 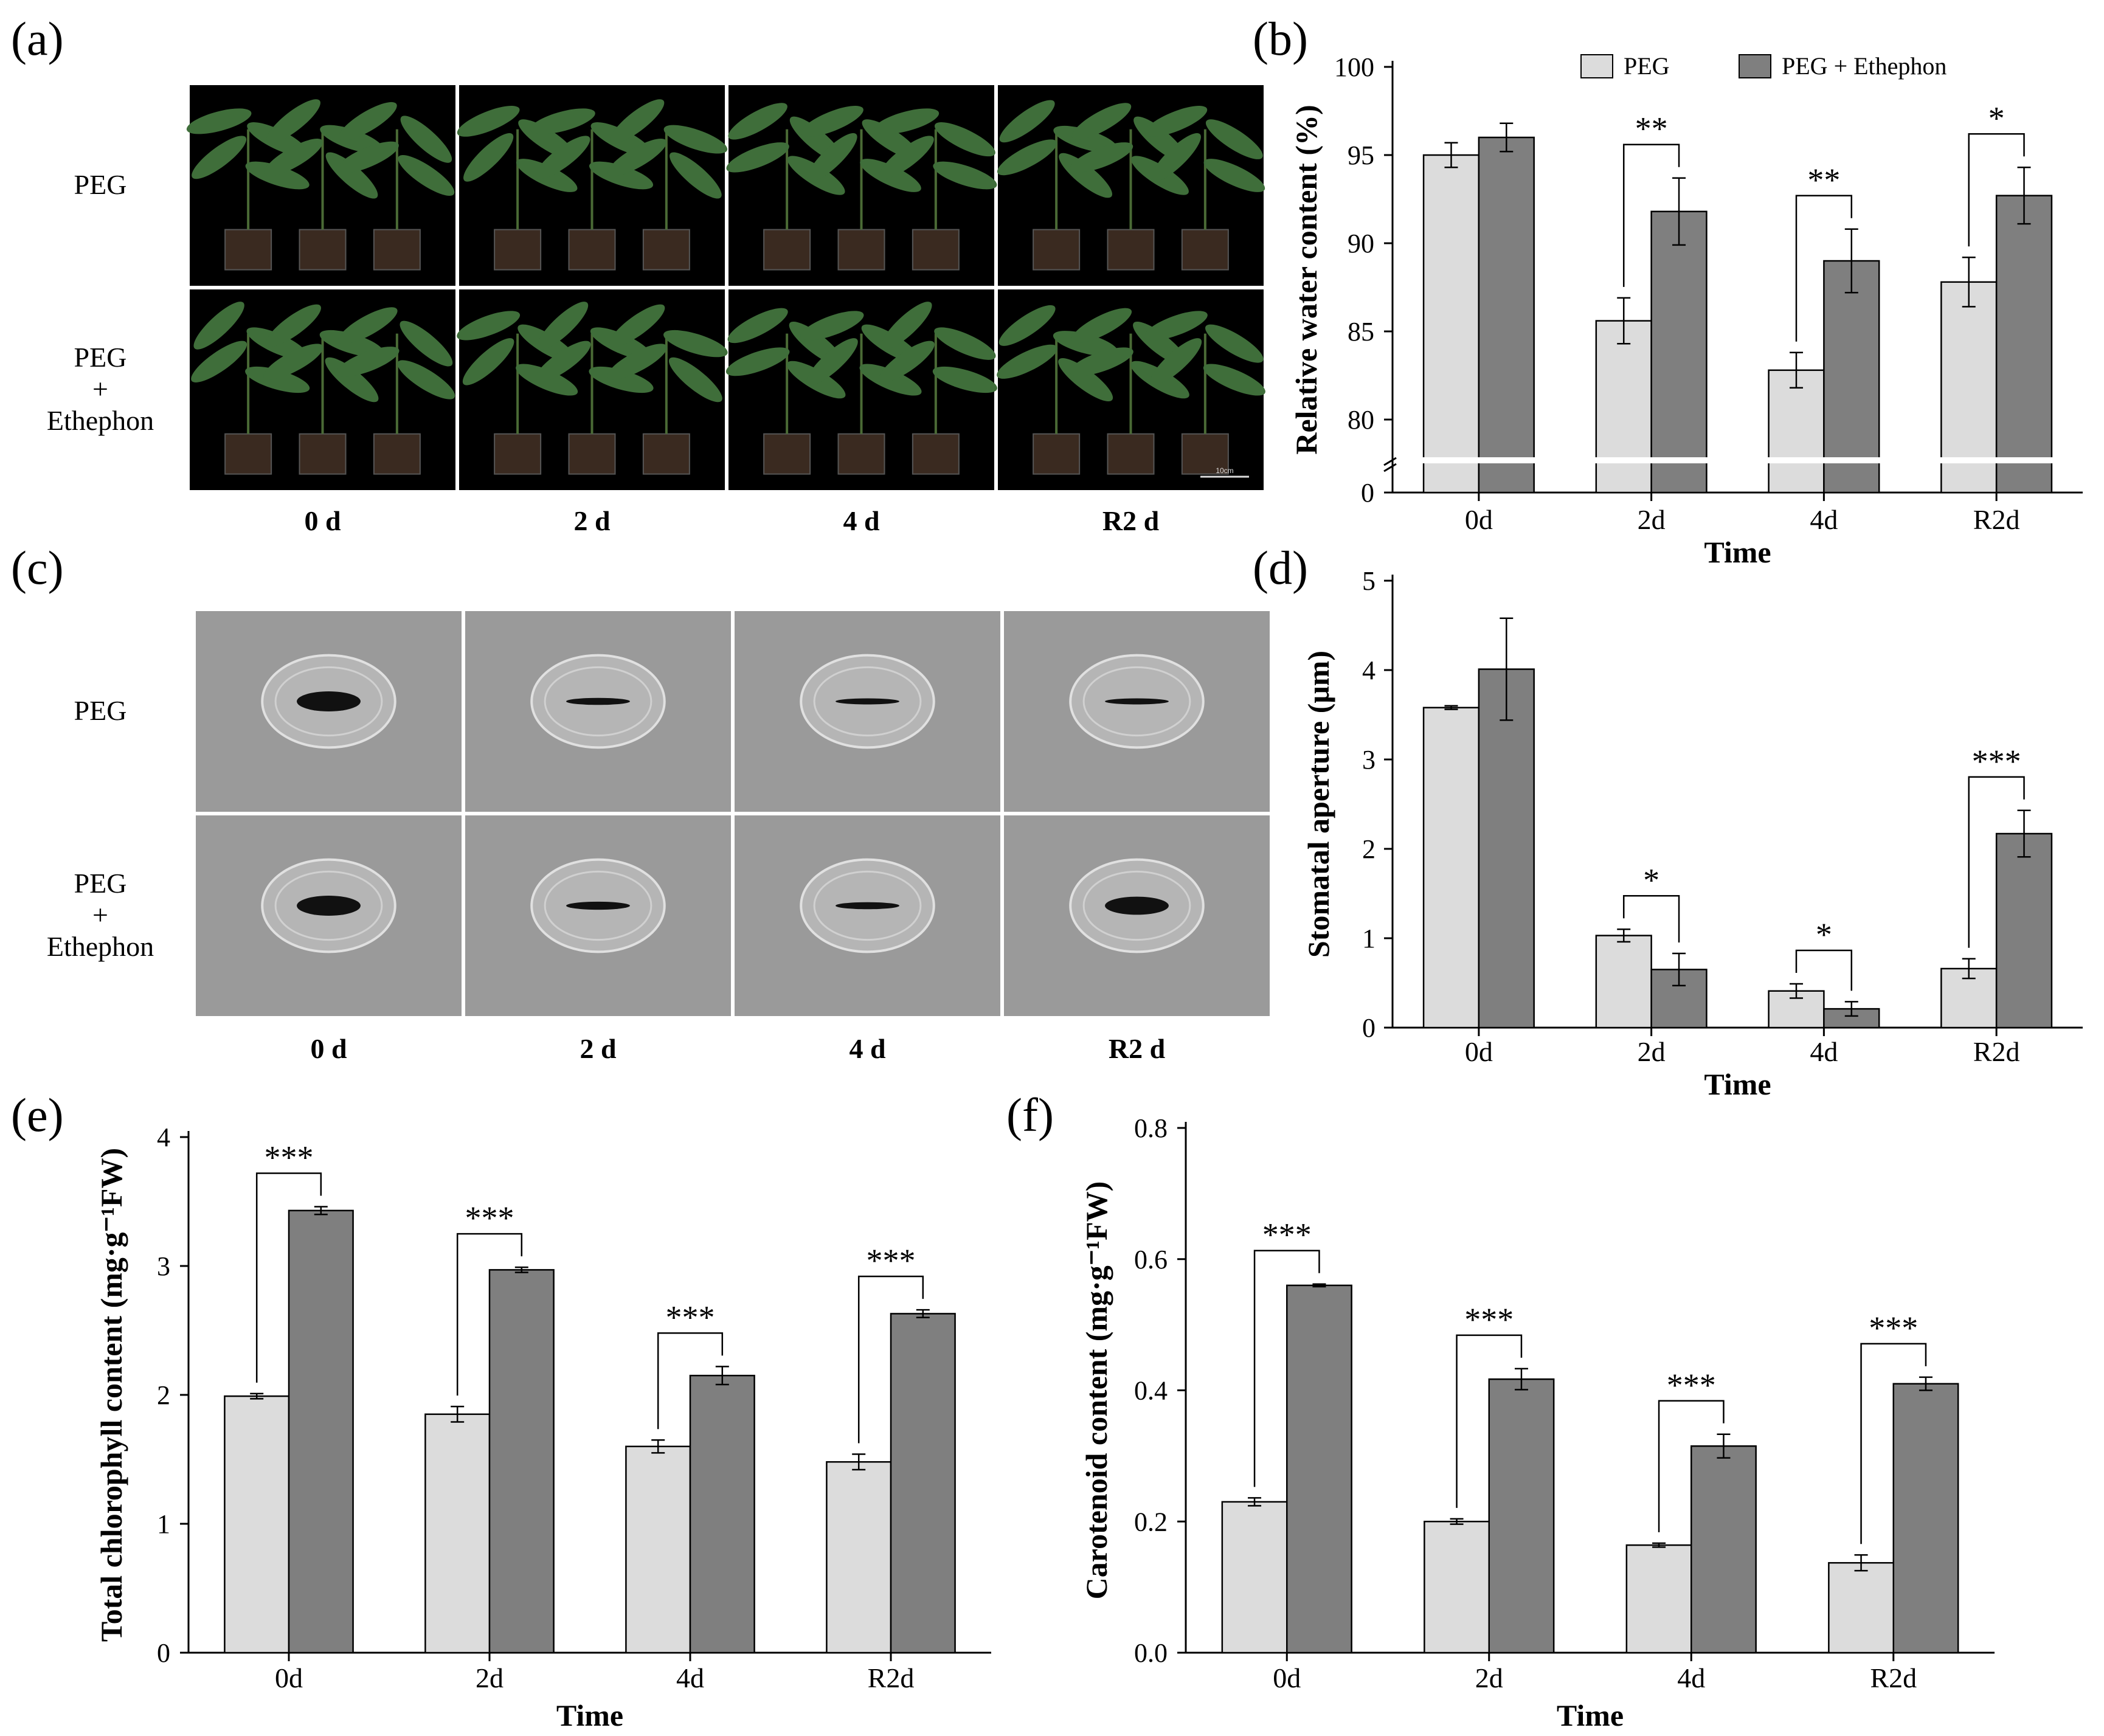 What do you see at coordinates (1691, 1677) in the screenshot?
I see `x-tick-label: 4d` at bounding box center [1691, 1677].